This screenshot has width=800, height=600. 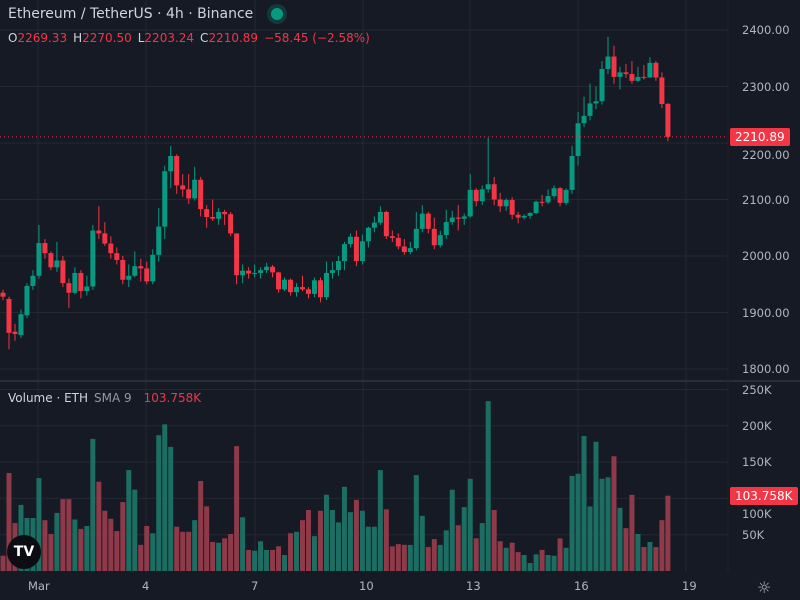 What do you see at coordinates (146, 586) in the screenshot?
I see `time-tick-label: 4` at bounding box center [146, 586].